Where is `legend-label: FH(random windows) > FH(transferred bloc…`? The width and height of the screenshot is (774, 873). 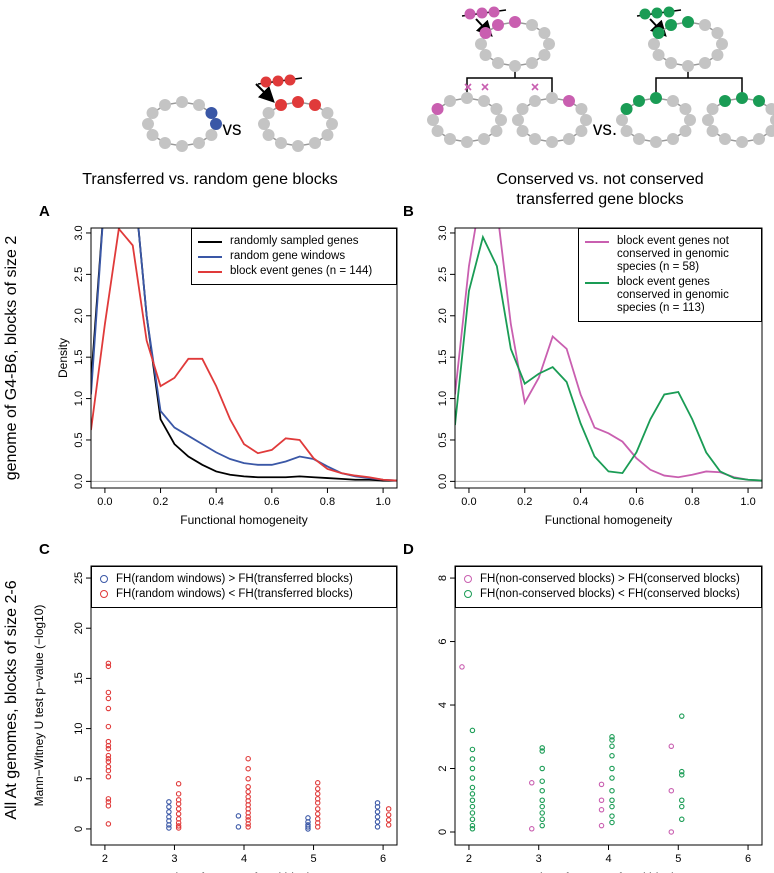
legend-label: FH(random windows) > FH(transferred bloc… is located at coordinates (234, 579).